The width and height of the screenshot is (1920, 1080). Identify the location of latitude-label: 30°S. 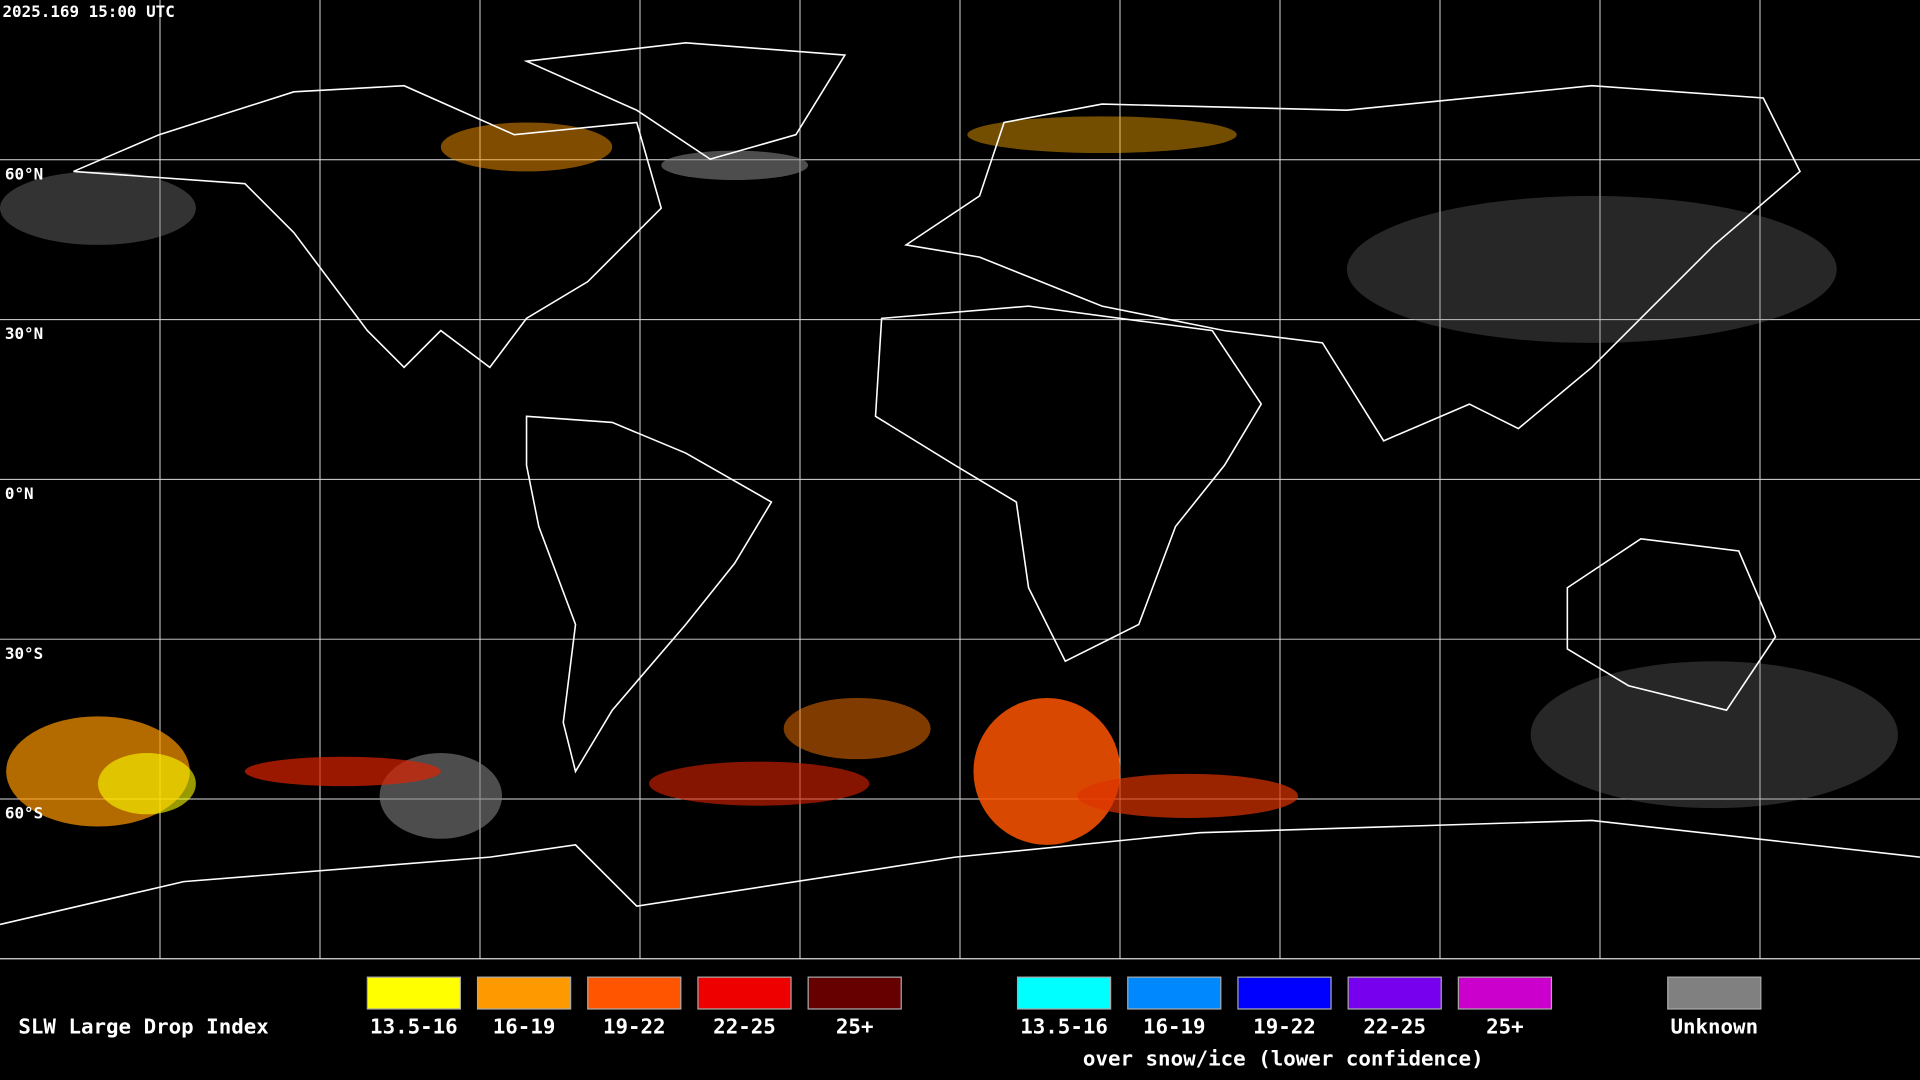
(24, 653).